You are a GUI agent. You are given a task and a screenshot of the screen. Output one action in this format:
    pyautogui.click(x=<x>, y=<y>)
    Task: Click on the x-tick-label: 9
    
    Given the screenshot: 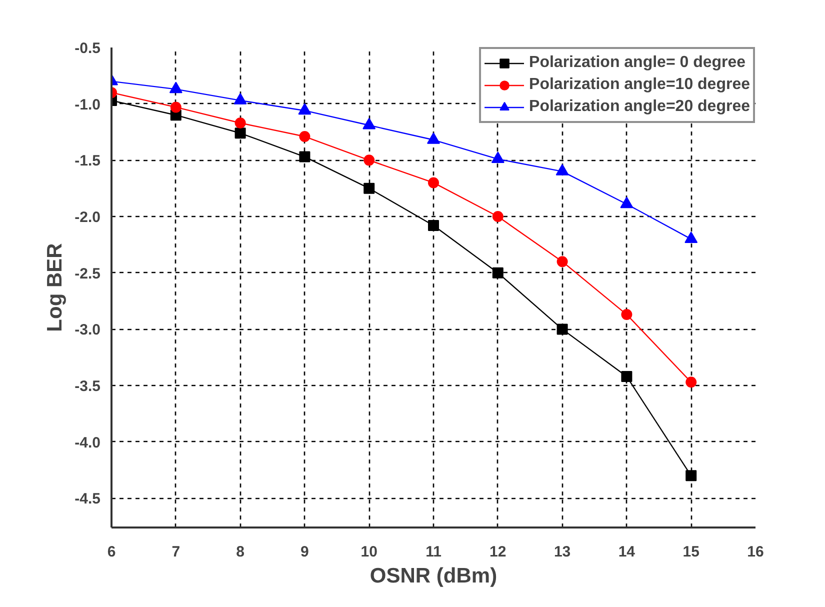 What is the action you would take?
    pyautogui.click(x=304, y=552)
    